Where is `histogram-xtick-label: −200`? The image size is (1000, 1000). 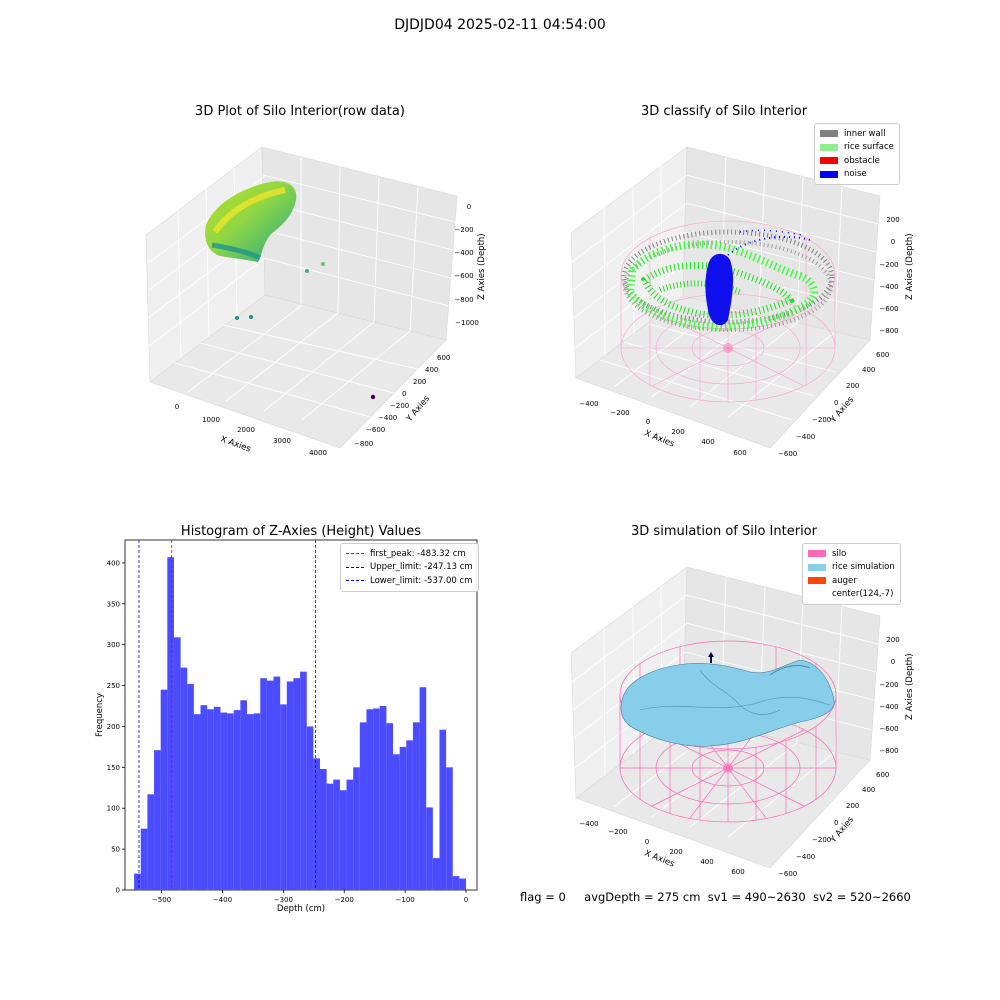
histogram-xtick-label: −200 is located at coordinates (344, 900).